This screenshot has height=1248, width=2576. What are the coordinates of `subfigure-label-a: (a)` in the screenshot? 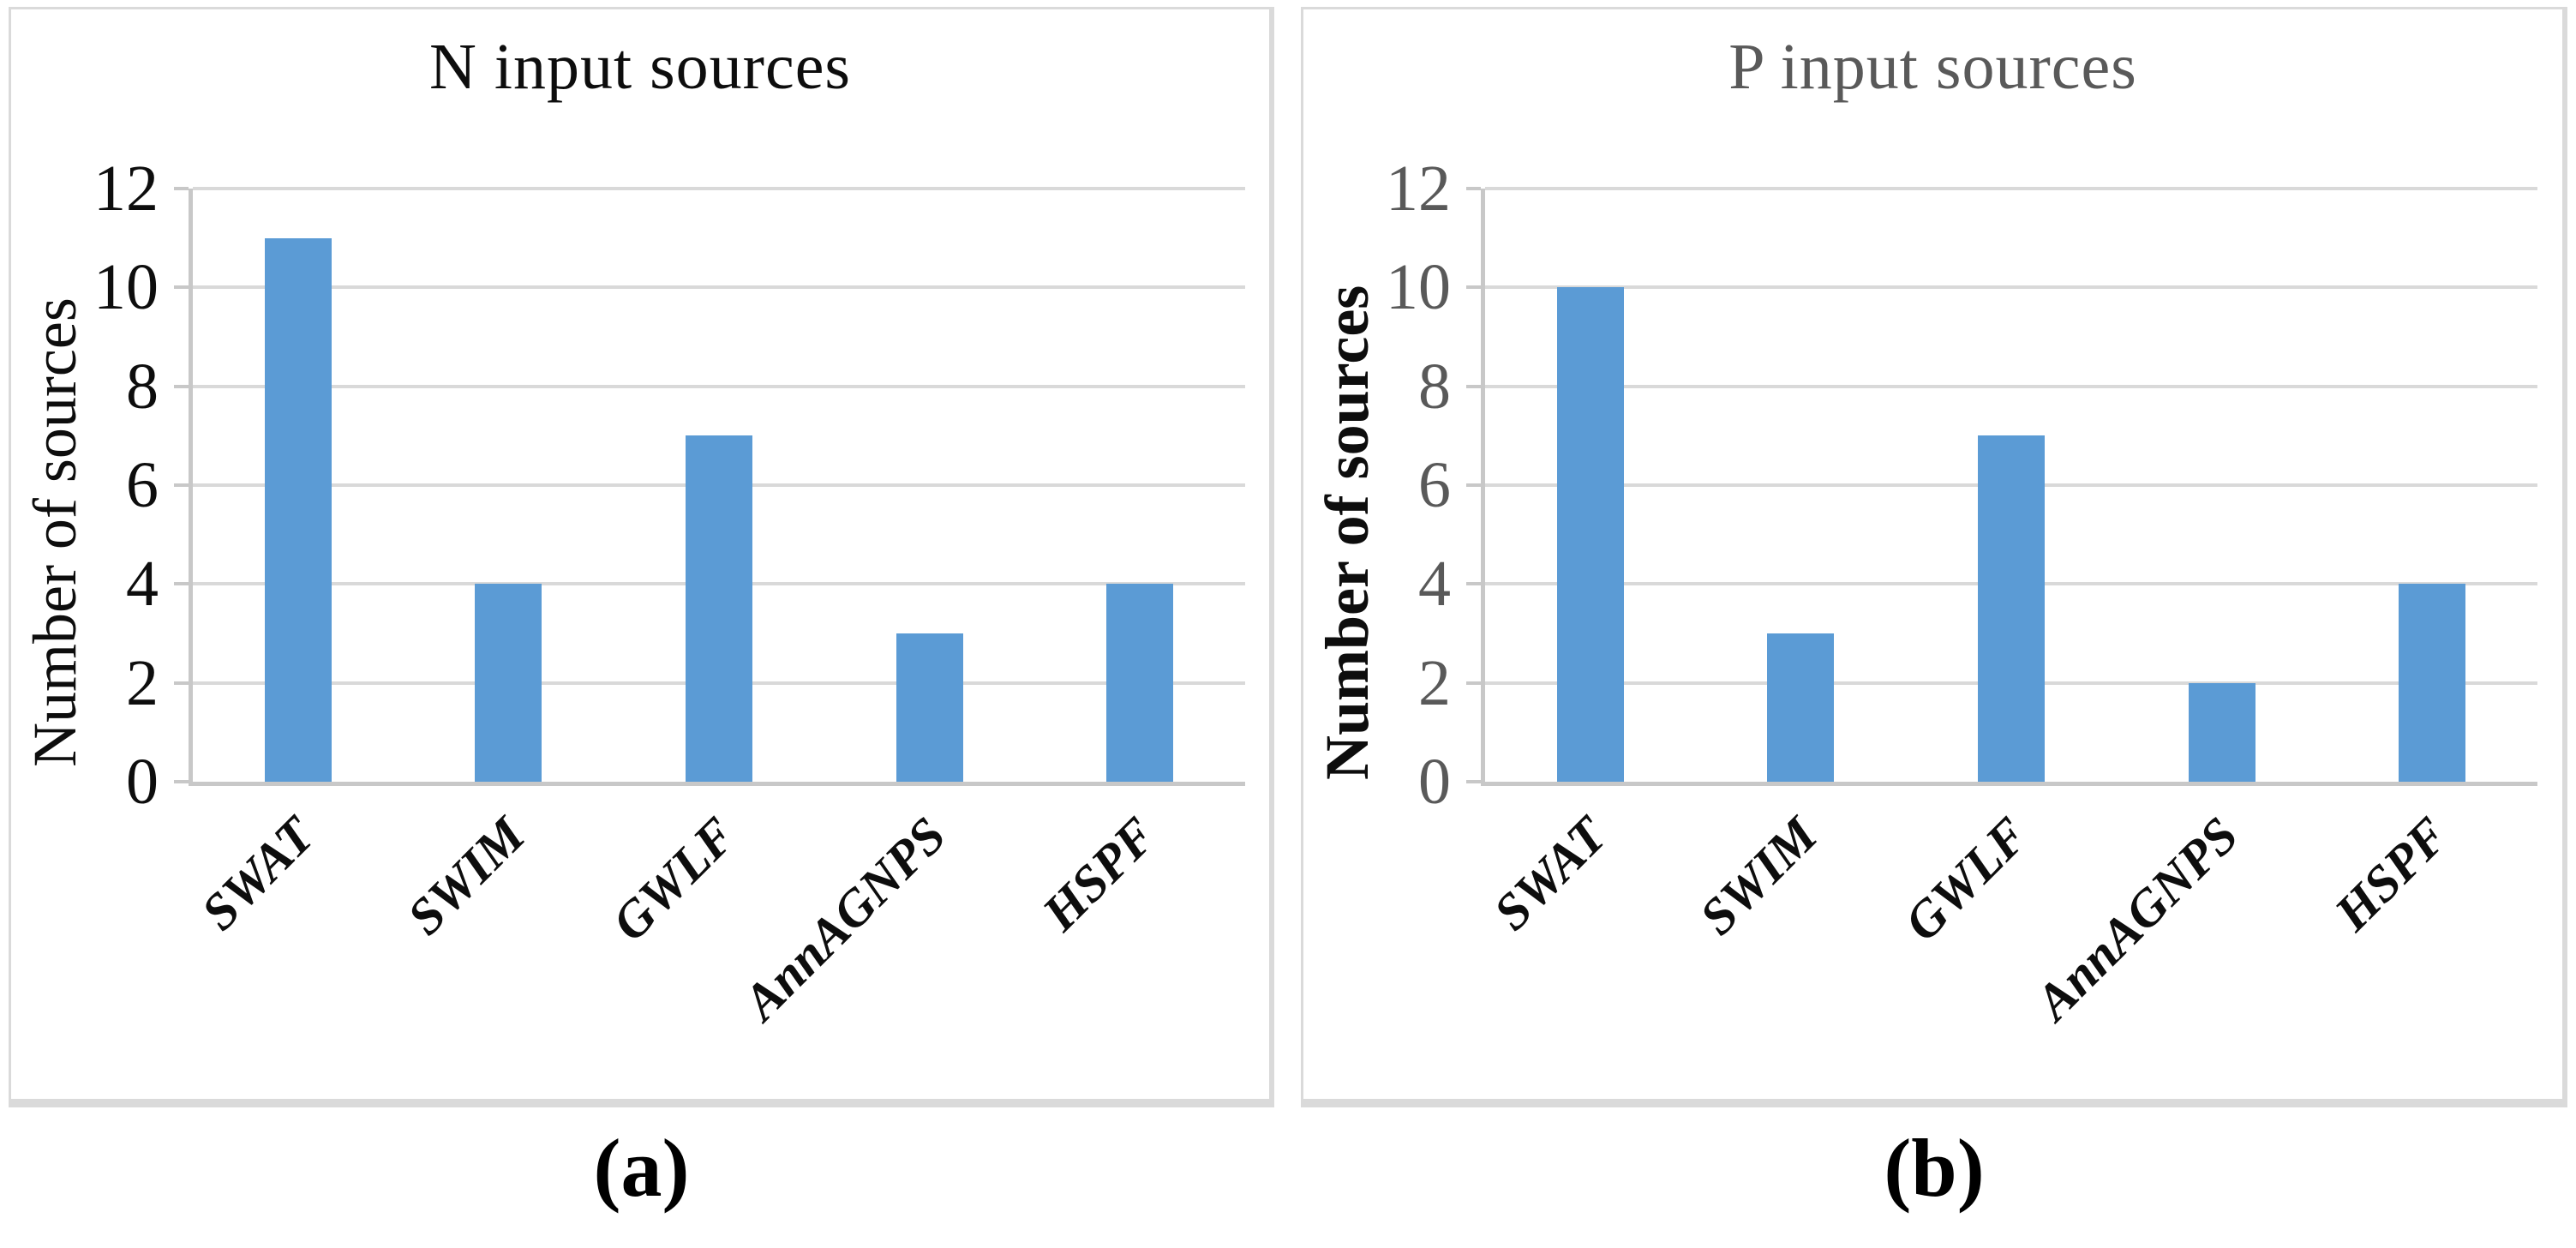 It's located at (641, 1168).